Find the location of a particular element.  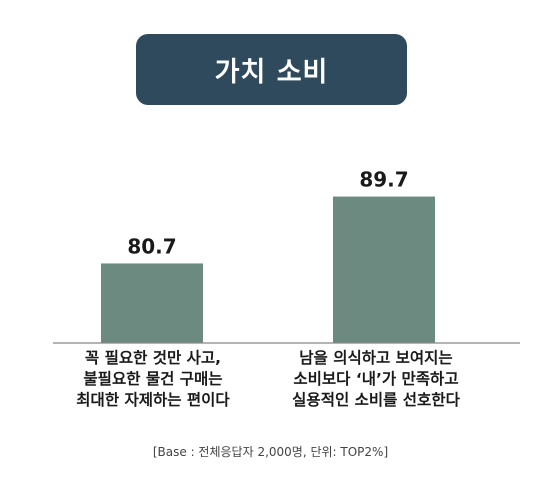

bar-value-label-1: 80.7 is located at coordinates (151, 246).